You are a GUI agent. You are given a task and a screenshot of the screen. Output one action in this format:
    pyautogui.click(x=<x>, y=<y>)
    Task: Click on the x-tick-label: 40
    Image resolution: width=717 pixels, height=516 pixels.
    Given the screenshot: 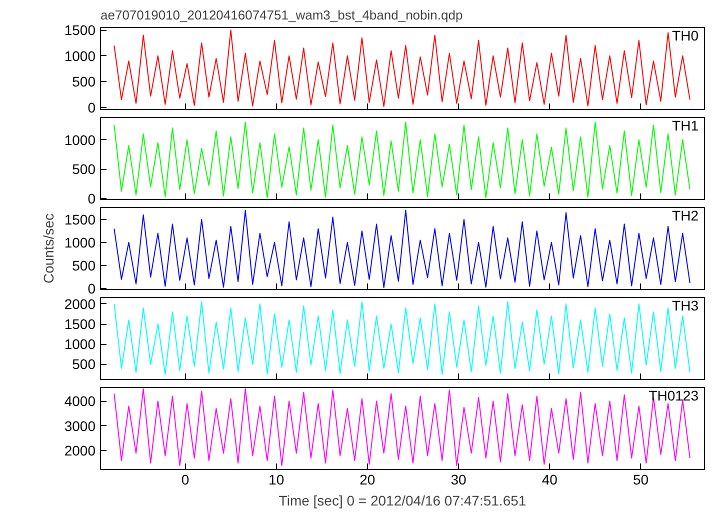 What is the action you would take?
    pyautogui.click(x=550, y=480)
    